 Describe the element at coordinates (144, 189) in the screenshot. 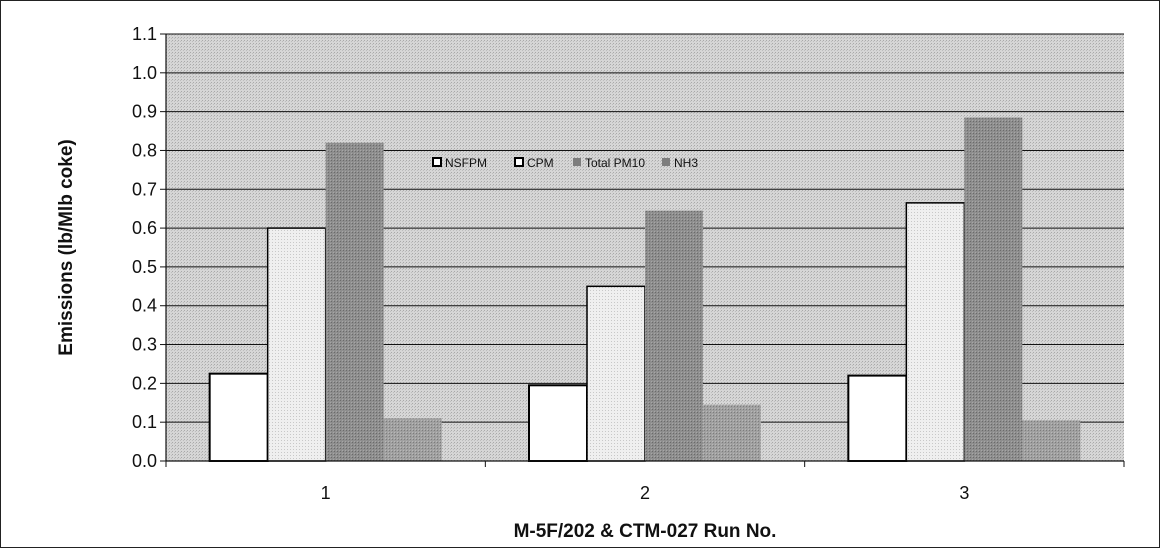

I see `y-tick-label: 0.7` at that location.